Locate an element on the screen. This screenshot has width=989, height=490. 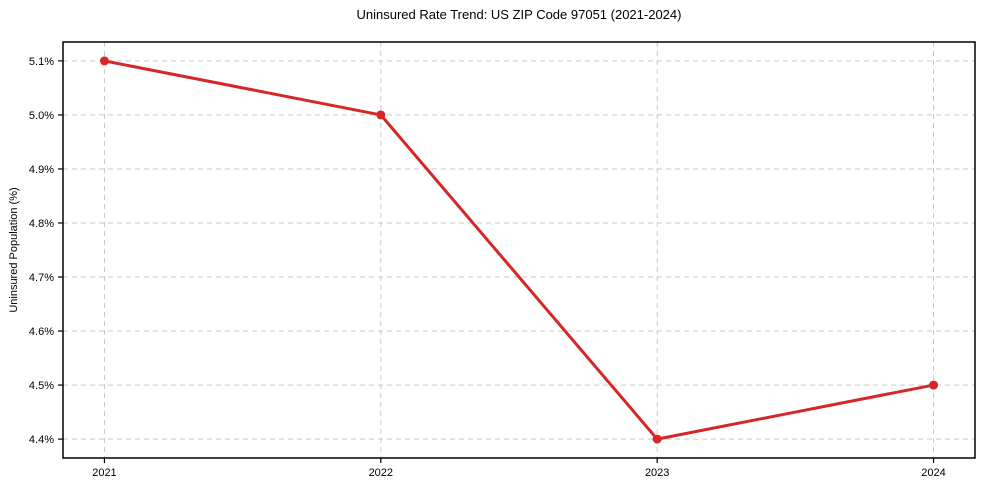
y-tick-label: 4.5% is located at coordinates (41, 386).